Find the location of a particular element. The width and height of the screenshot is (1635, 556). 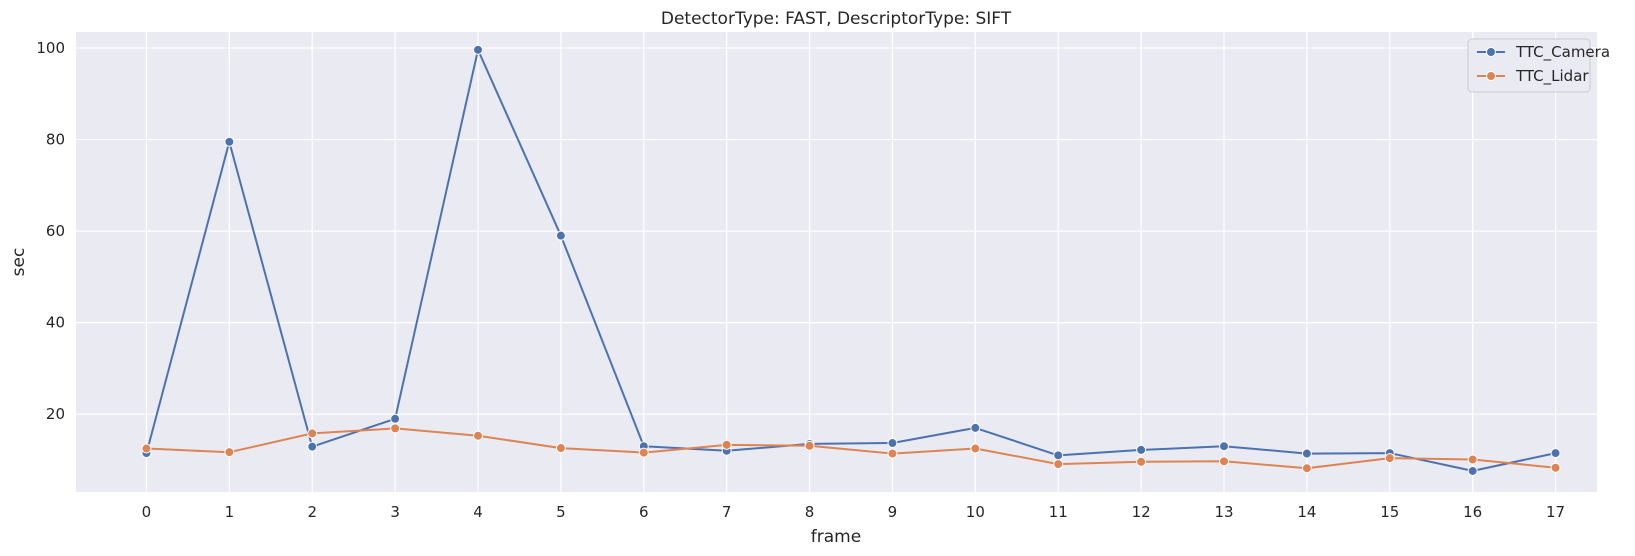

x-tick-label: 2 is located at coordinates (312, 512).